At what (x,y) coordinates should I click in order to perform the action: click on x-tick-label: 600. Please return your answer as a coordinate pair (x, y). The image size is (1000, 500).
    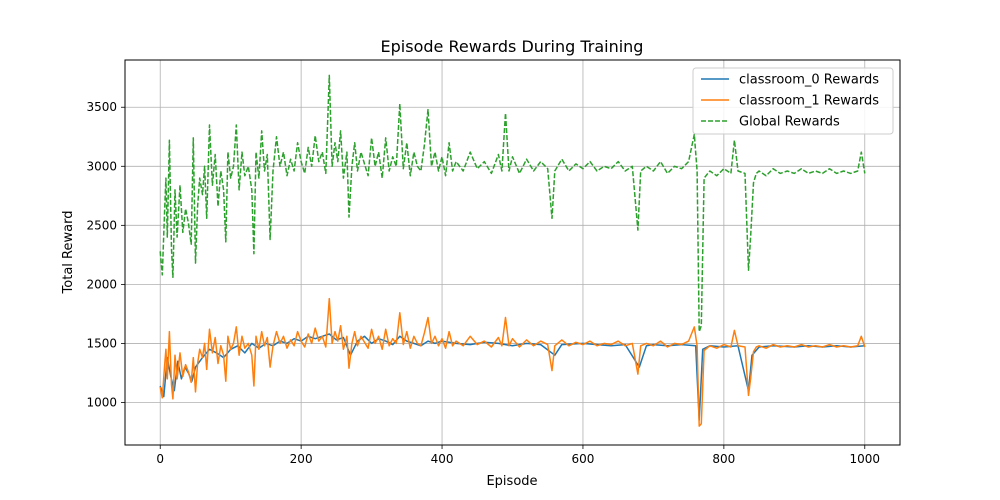
    Looking at the image, I should click on (583, 459).